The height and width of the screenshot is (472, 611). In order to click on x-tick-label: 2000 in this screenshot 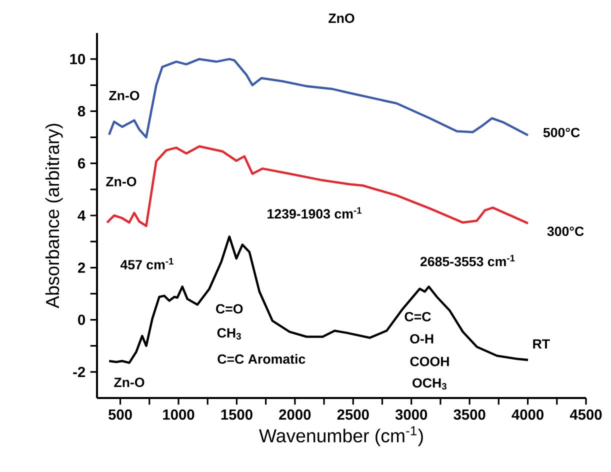, I will do `click(295, 414)`.